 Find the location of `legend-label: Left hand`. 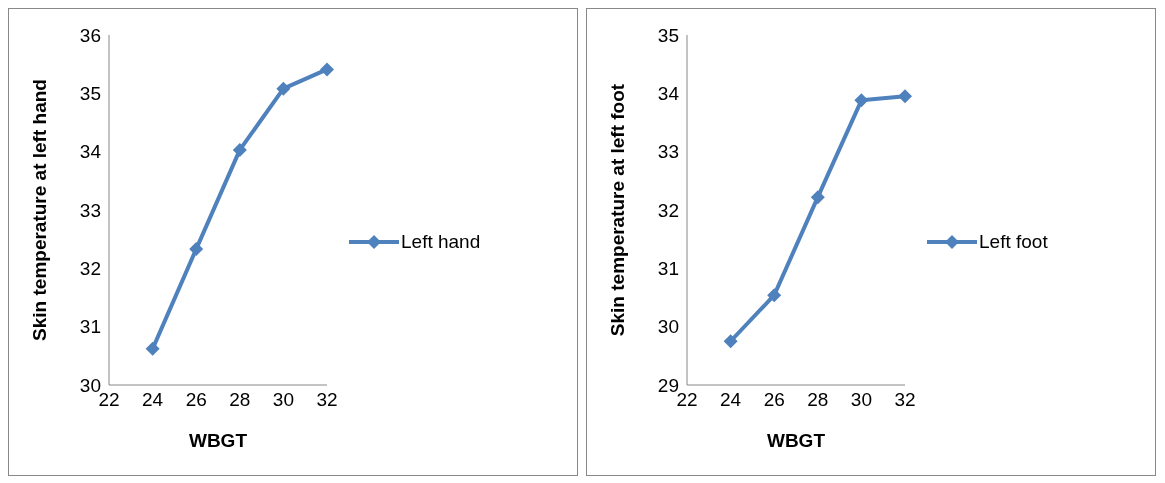

legend-label: Left hand is located at coordinates (441, 242).